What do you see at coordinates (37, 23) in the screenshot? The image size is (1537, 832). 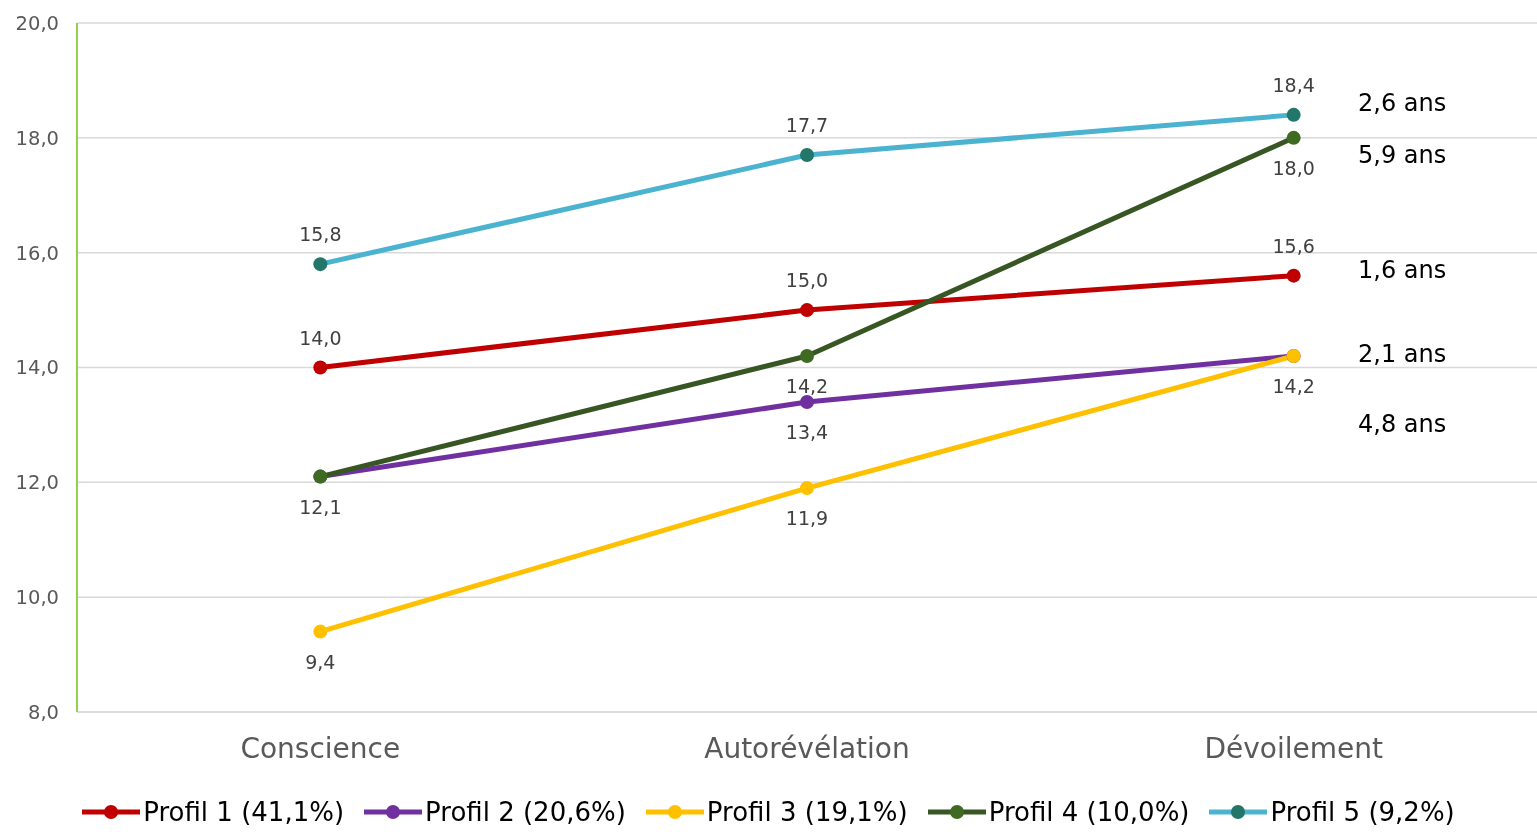 I see `y-tick-label: 20,0` at bounding box center [37, 23].